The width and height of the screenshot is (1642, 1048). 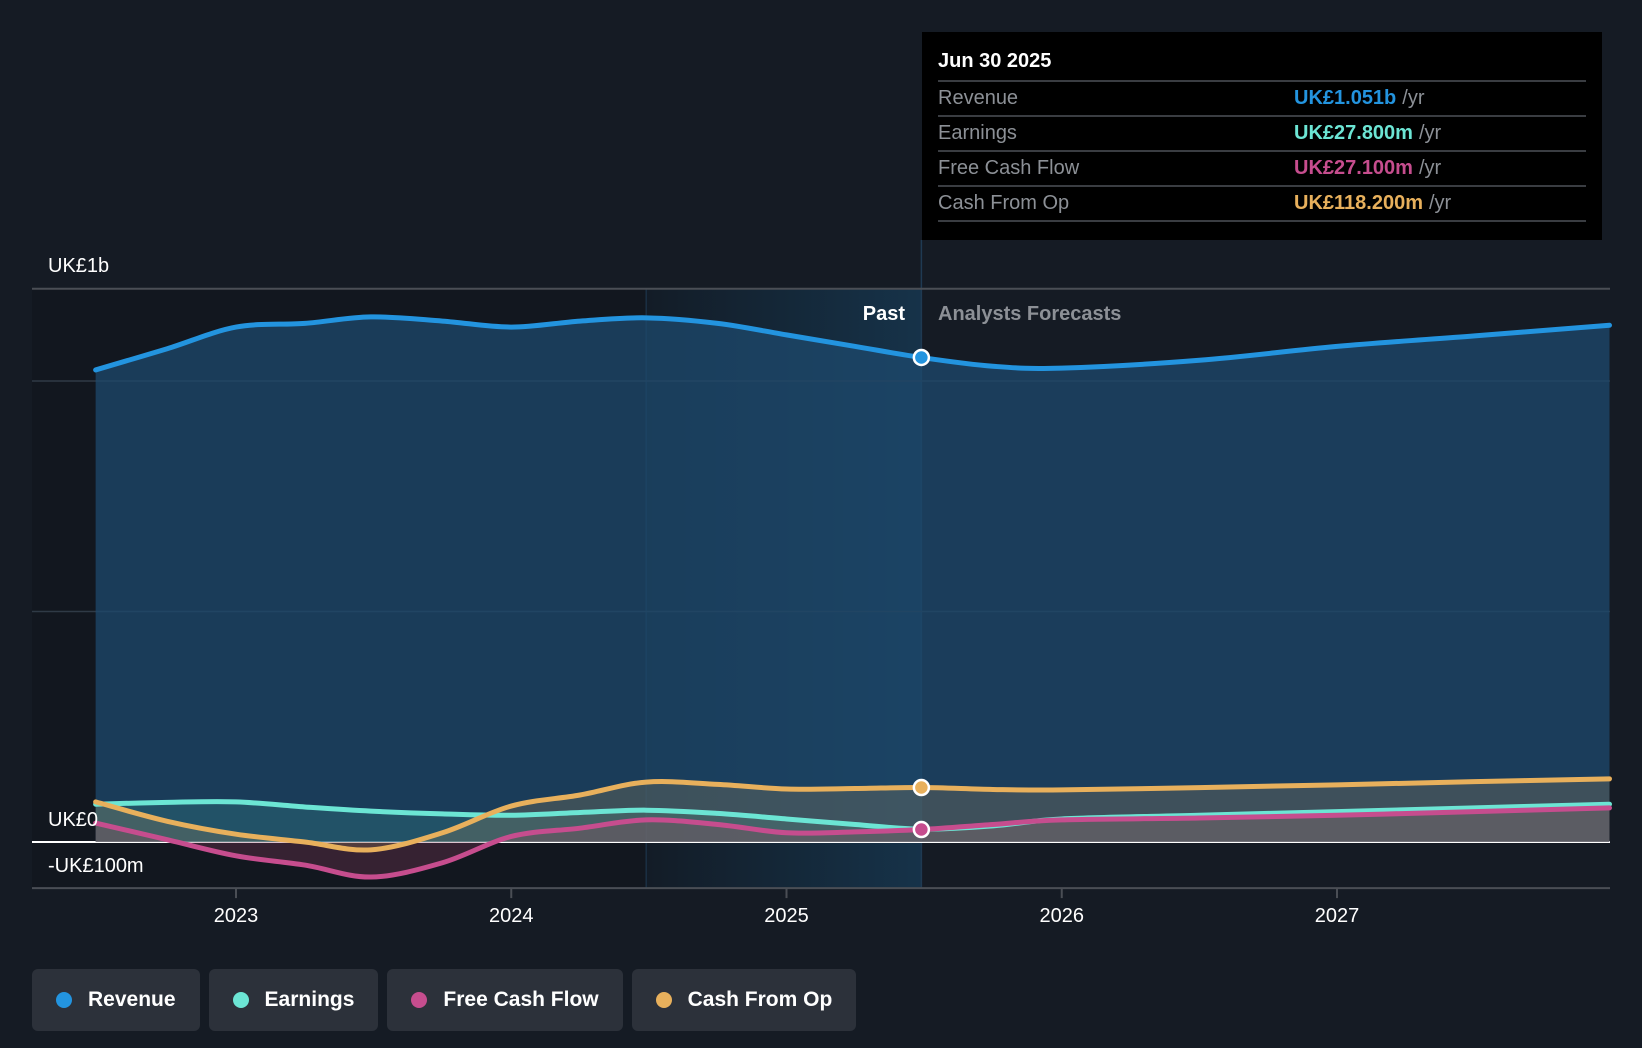 I want to click on legend-label: Cash From Op, so click(x=760, y=999).